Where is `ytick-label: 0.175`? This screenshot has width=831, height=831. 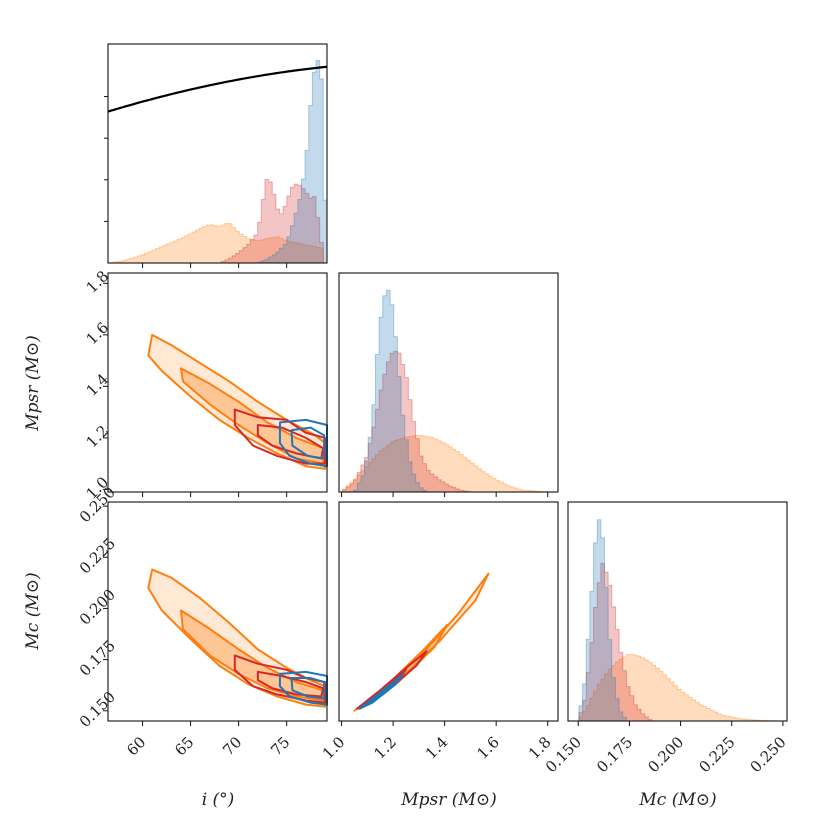
ytick-label: 0.175 is located at coordinates (97, 658).